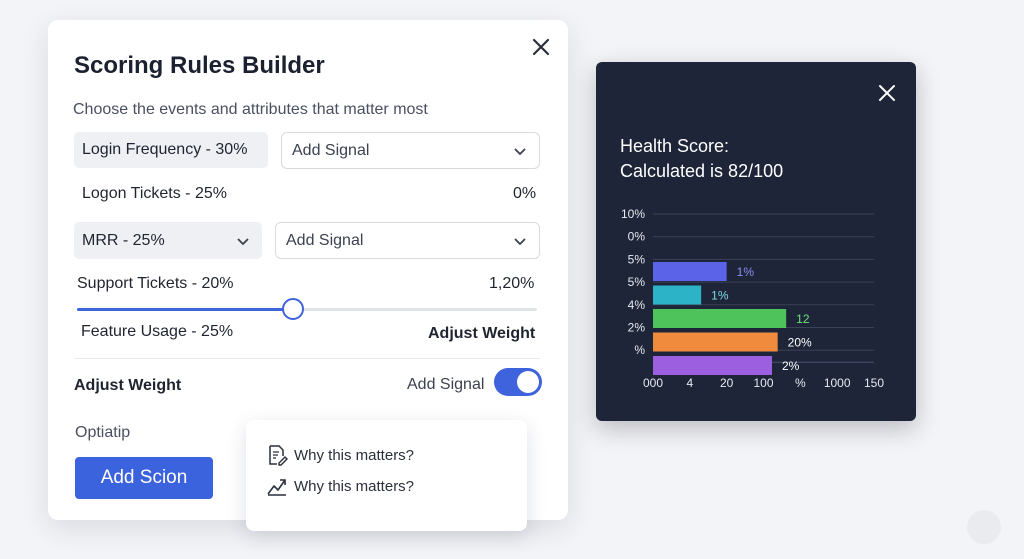  I want to click on add-signal-select-value: Add Signal, so click(331, 150).